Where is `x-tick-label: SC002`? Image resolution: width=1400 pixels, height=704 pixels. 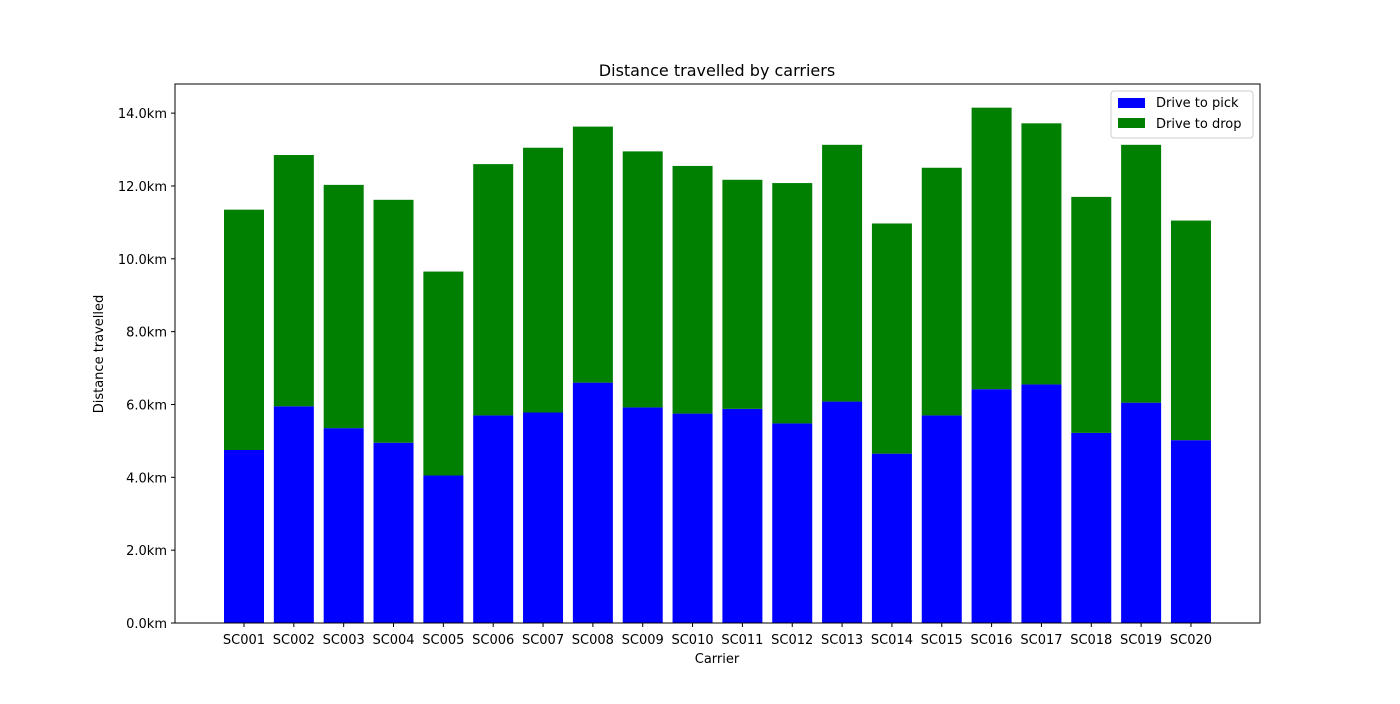
x-tick-label: SC002 is located at coordinates (294, 640).